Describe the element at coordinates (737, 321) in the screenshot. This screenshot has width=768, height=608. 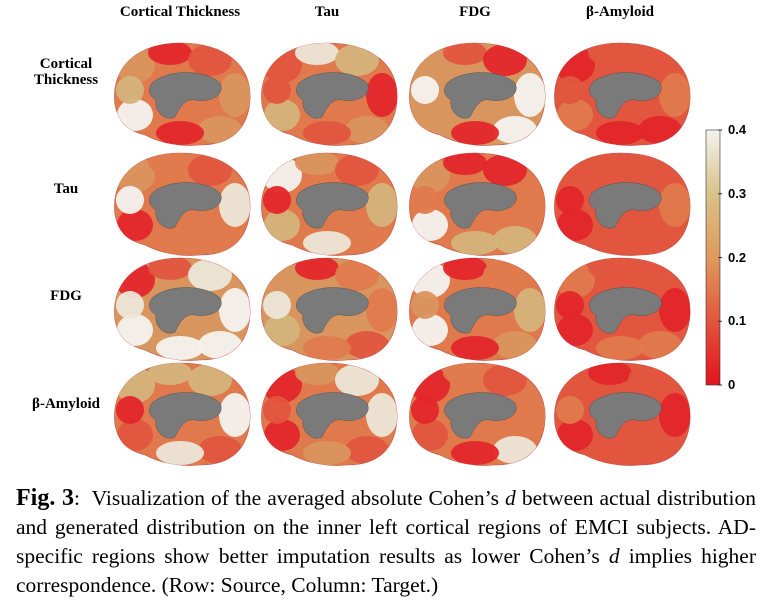
I see `colorbar-tick-label: 0.1` at that location.